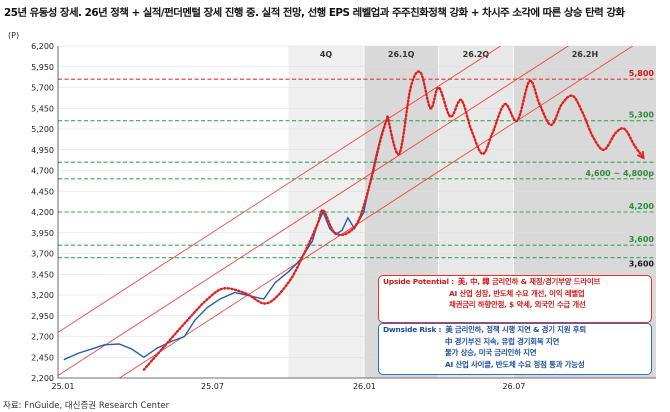  Describe the element at coordinates (515, 364) in the screenshot. I see `downside-line: AI 산업 사이클, 반도체 수요 정점 통과 가능성` at that location.